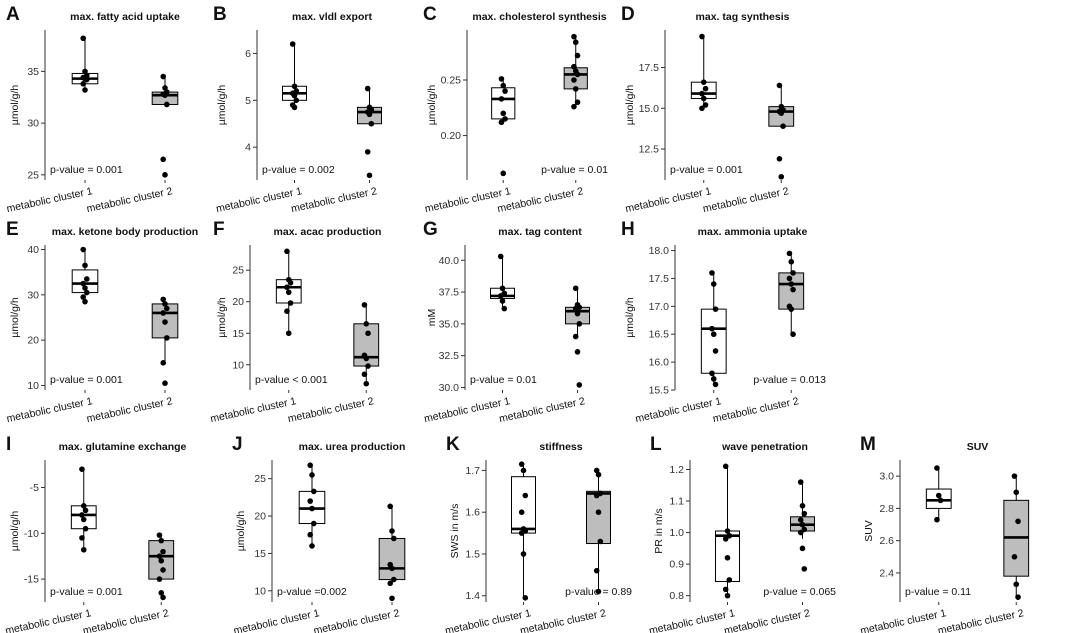 This screenshot has height=633, width=1072. Describe the element at coordinates (33, 250) in the screenshot. I see `y-tick-label: 40` at that location.